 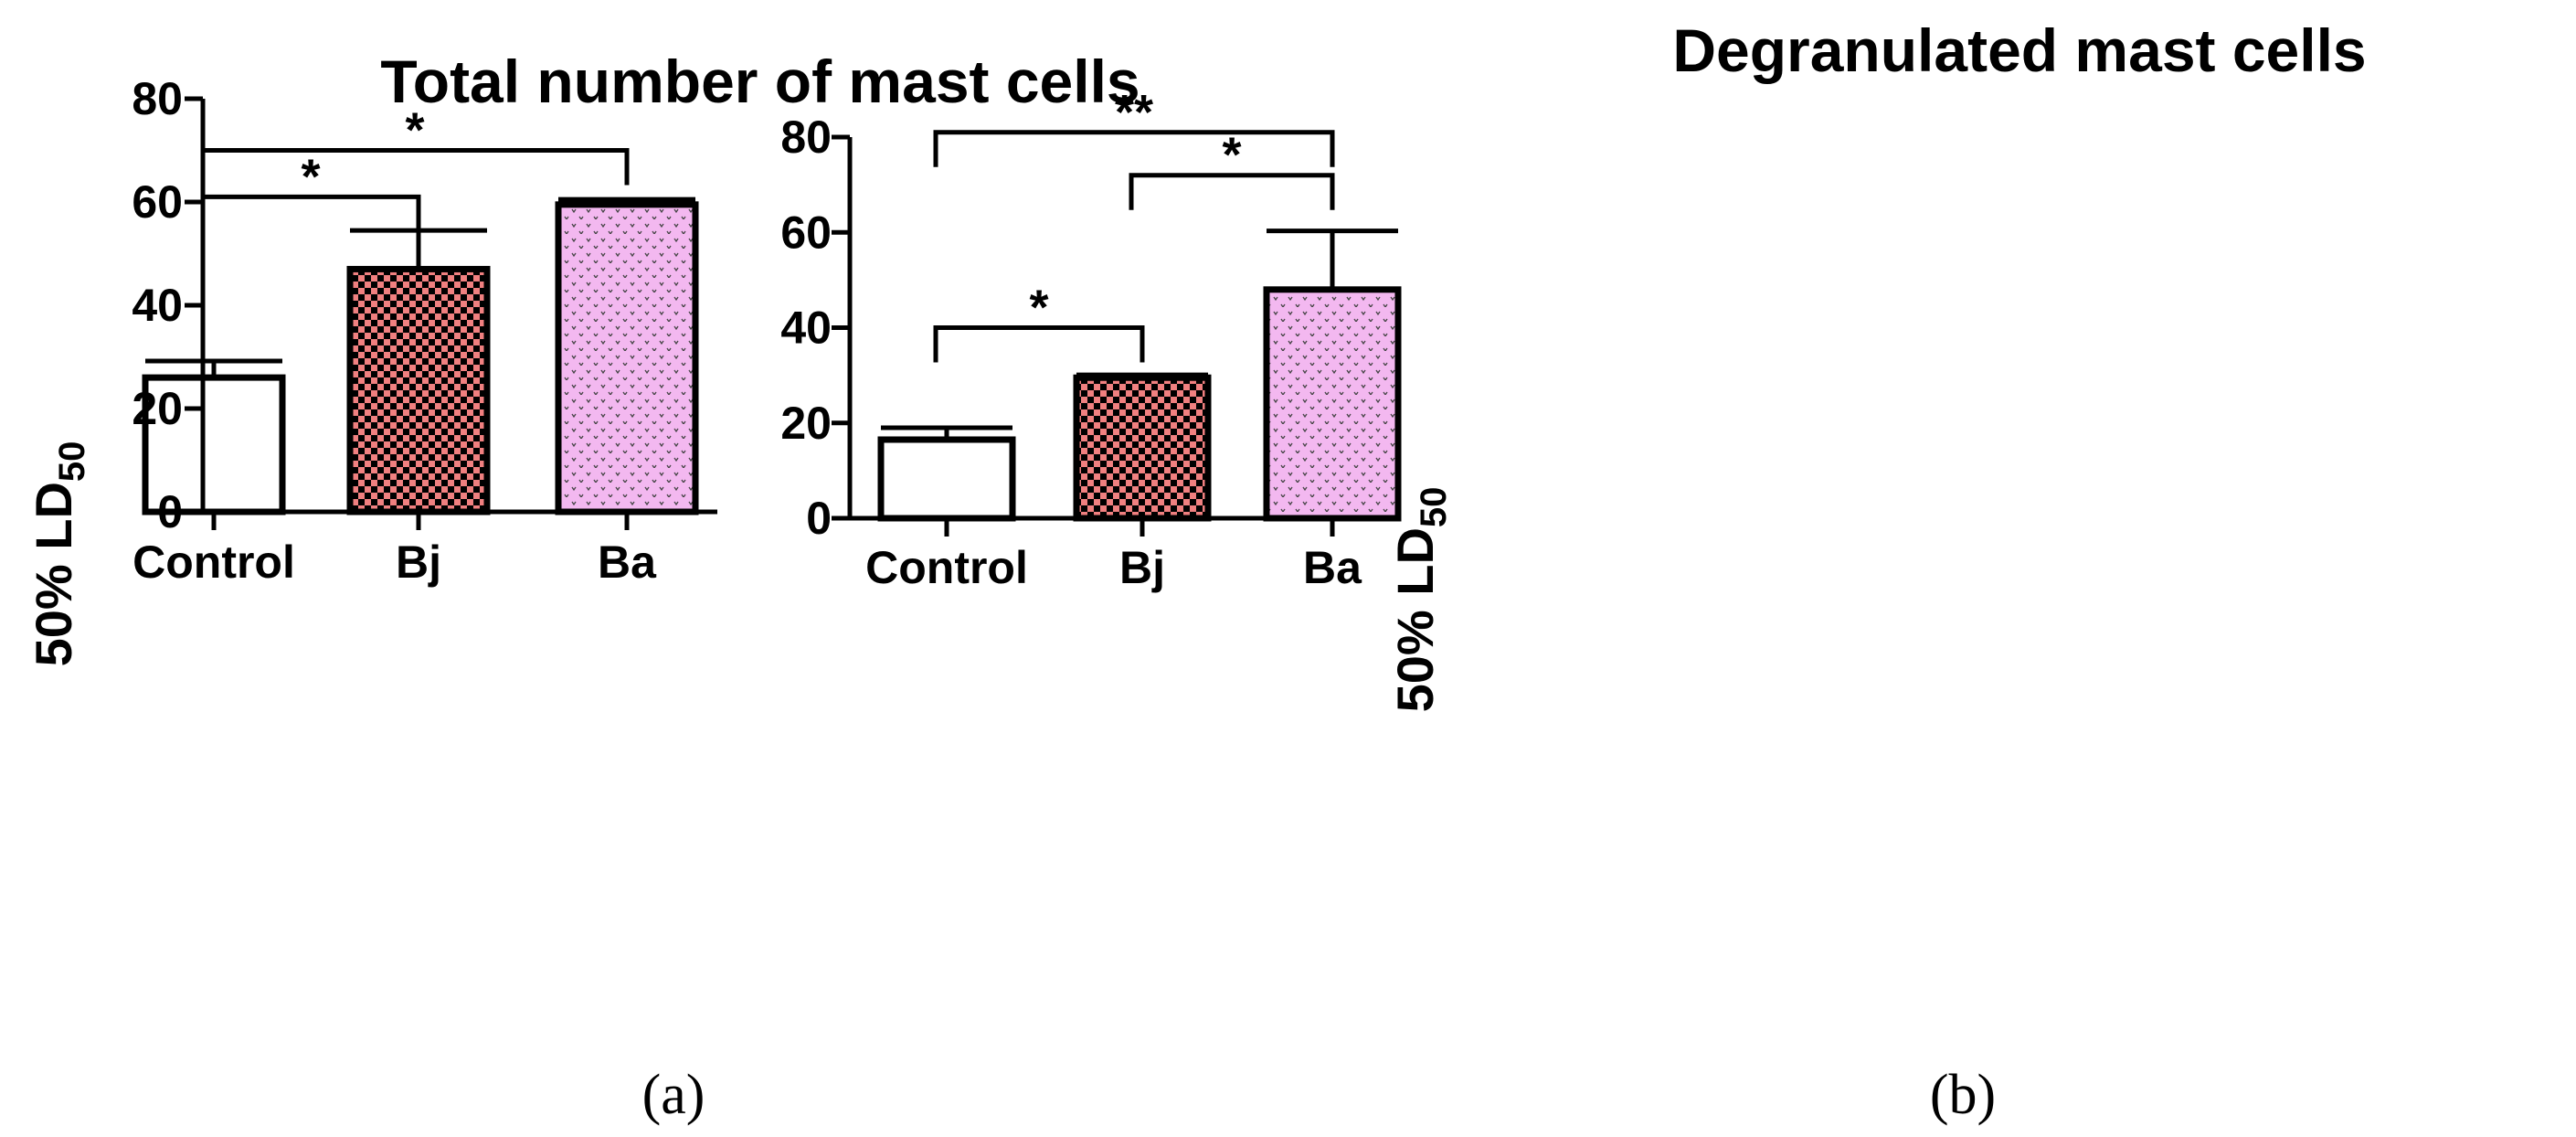 I want to click on panel-label: (b), so click(x=1963, y=1095).